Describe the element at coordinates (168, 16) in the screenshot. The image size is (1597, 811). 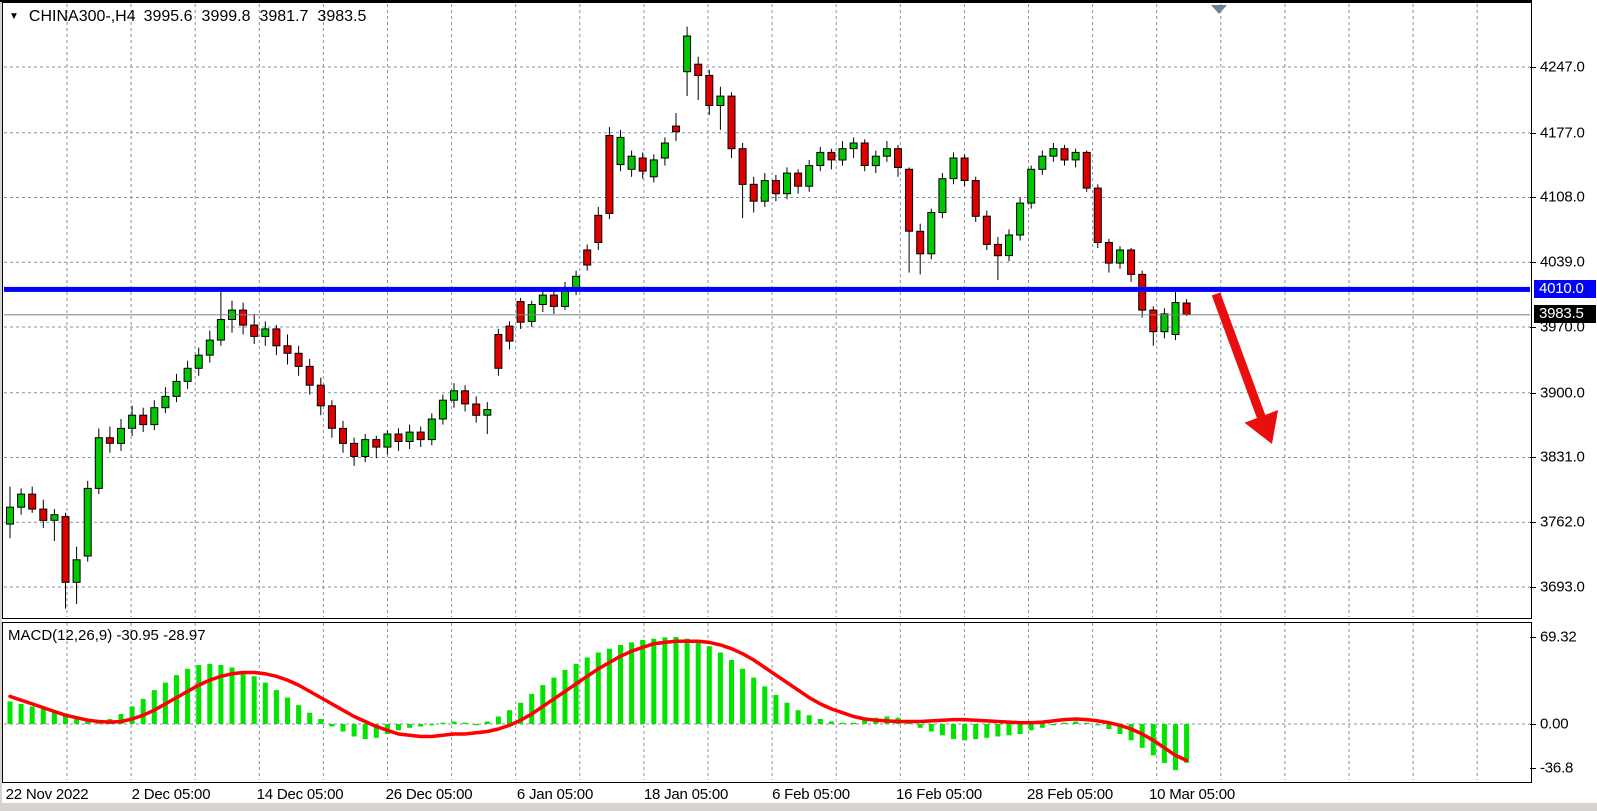
I see `quote-open: 3995.6` at that location.